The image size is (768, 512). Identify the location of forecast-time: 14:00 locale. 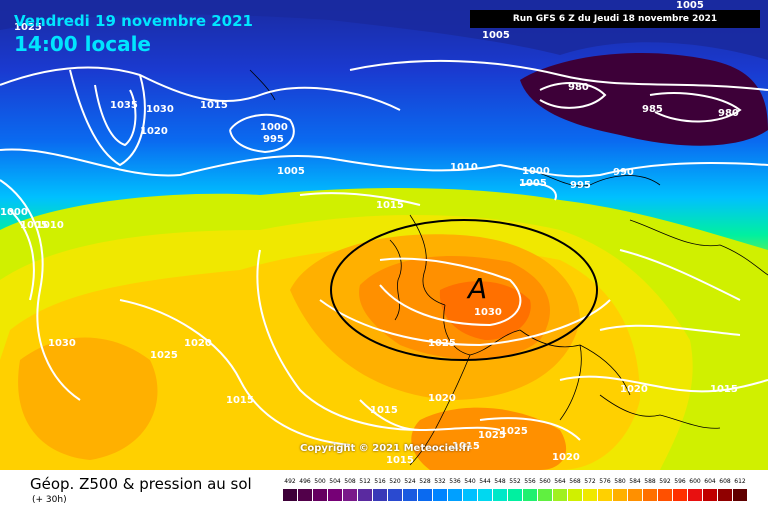
(82, 44).